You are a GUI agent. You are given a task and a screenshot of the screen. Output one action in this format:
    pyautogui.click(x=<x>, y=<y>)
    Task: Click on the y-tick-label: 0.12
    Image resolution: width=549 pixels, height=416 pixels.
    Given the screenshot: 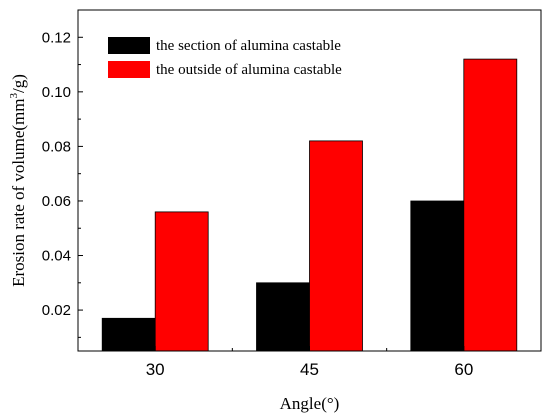 What is the action you would take?
    pyautogui.click(x=56, y=37)
    